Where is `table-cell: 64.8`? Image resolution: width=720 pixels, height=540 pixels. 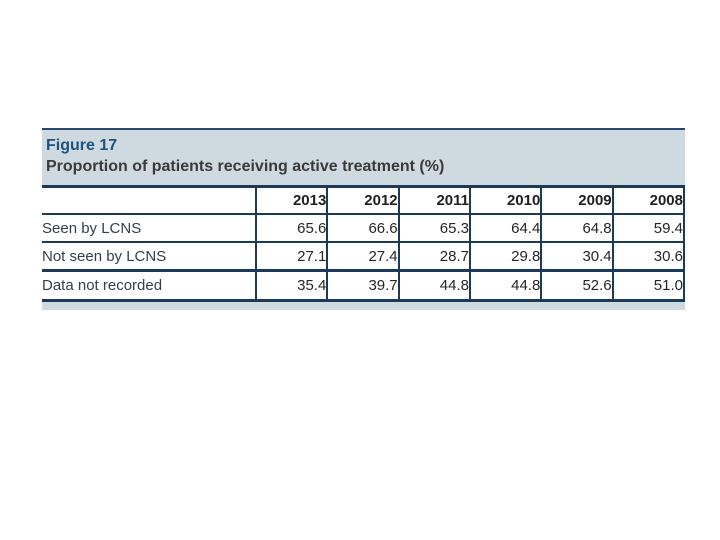
table-cell: 64.8 is located at coordinates (577, 228).